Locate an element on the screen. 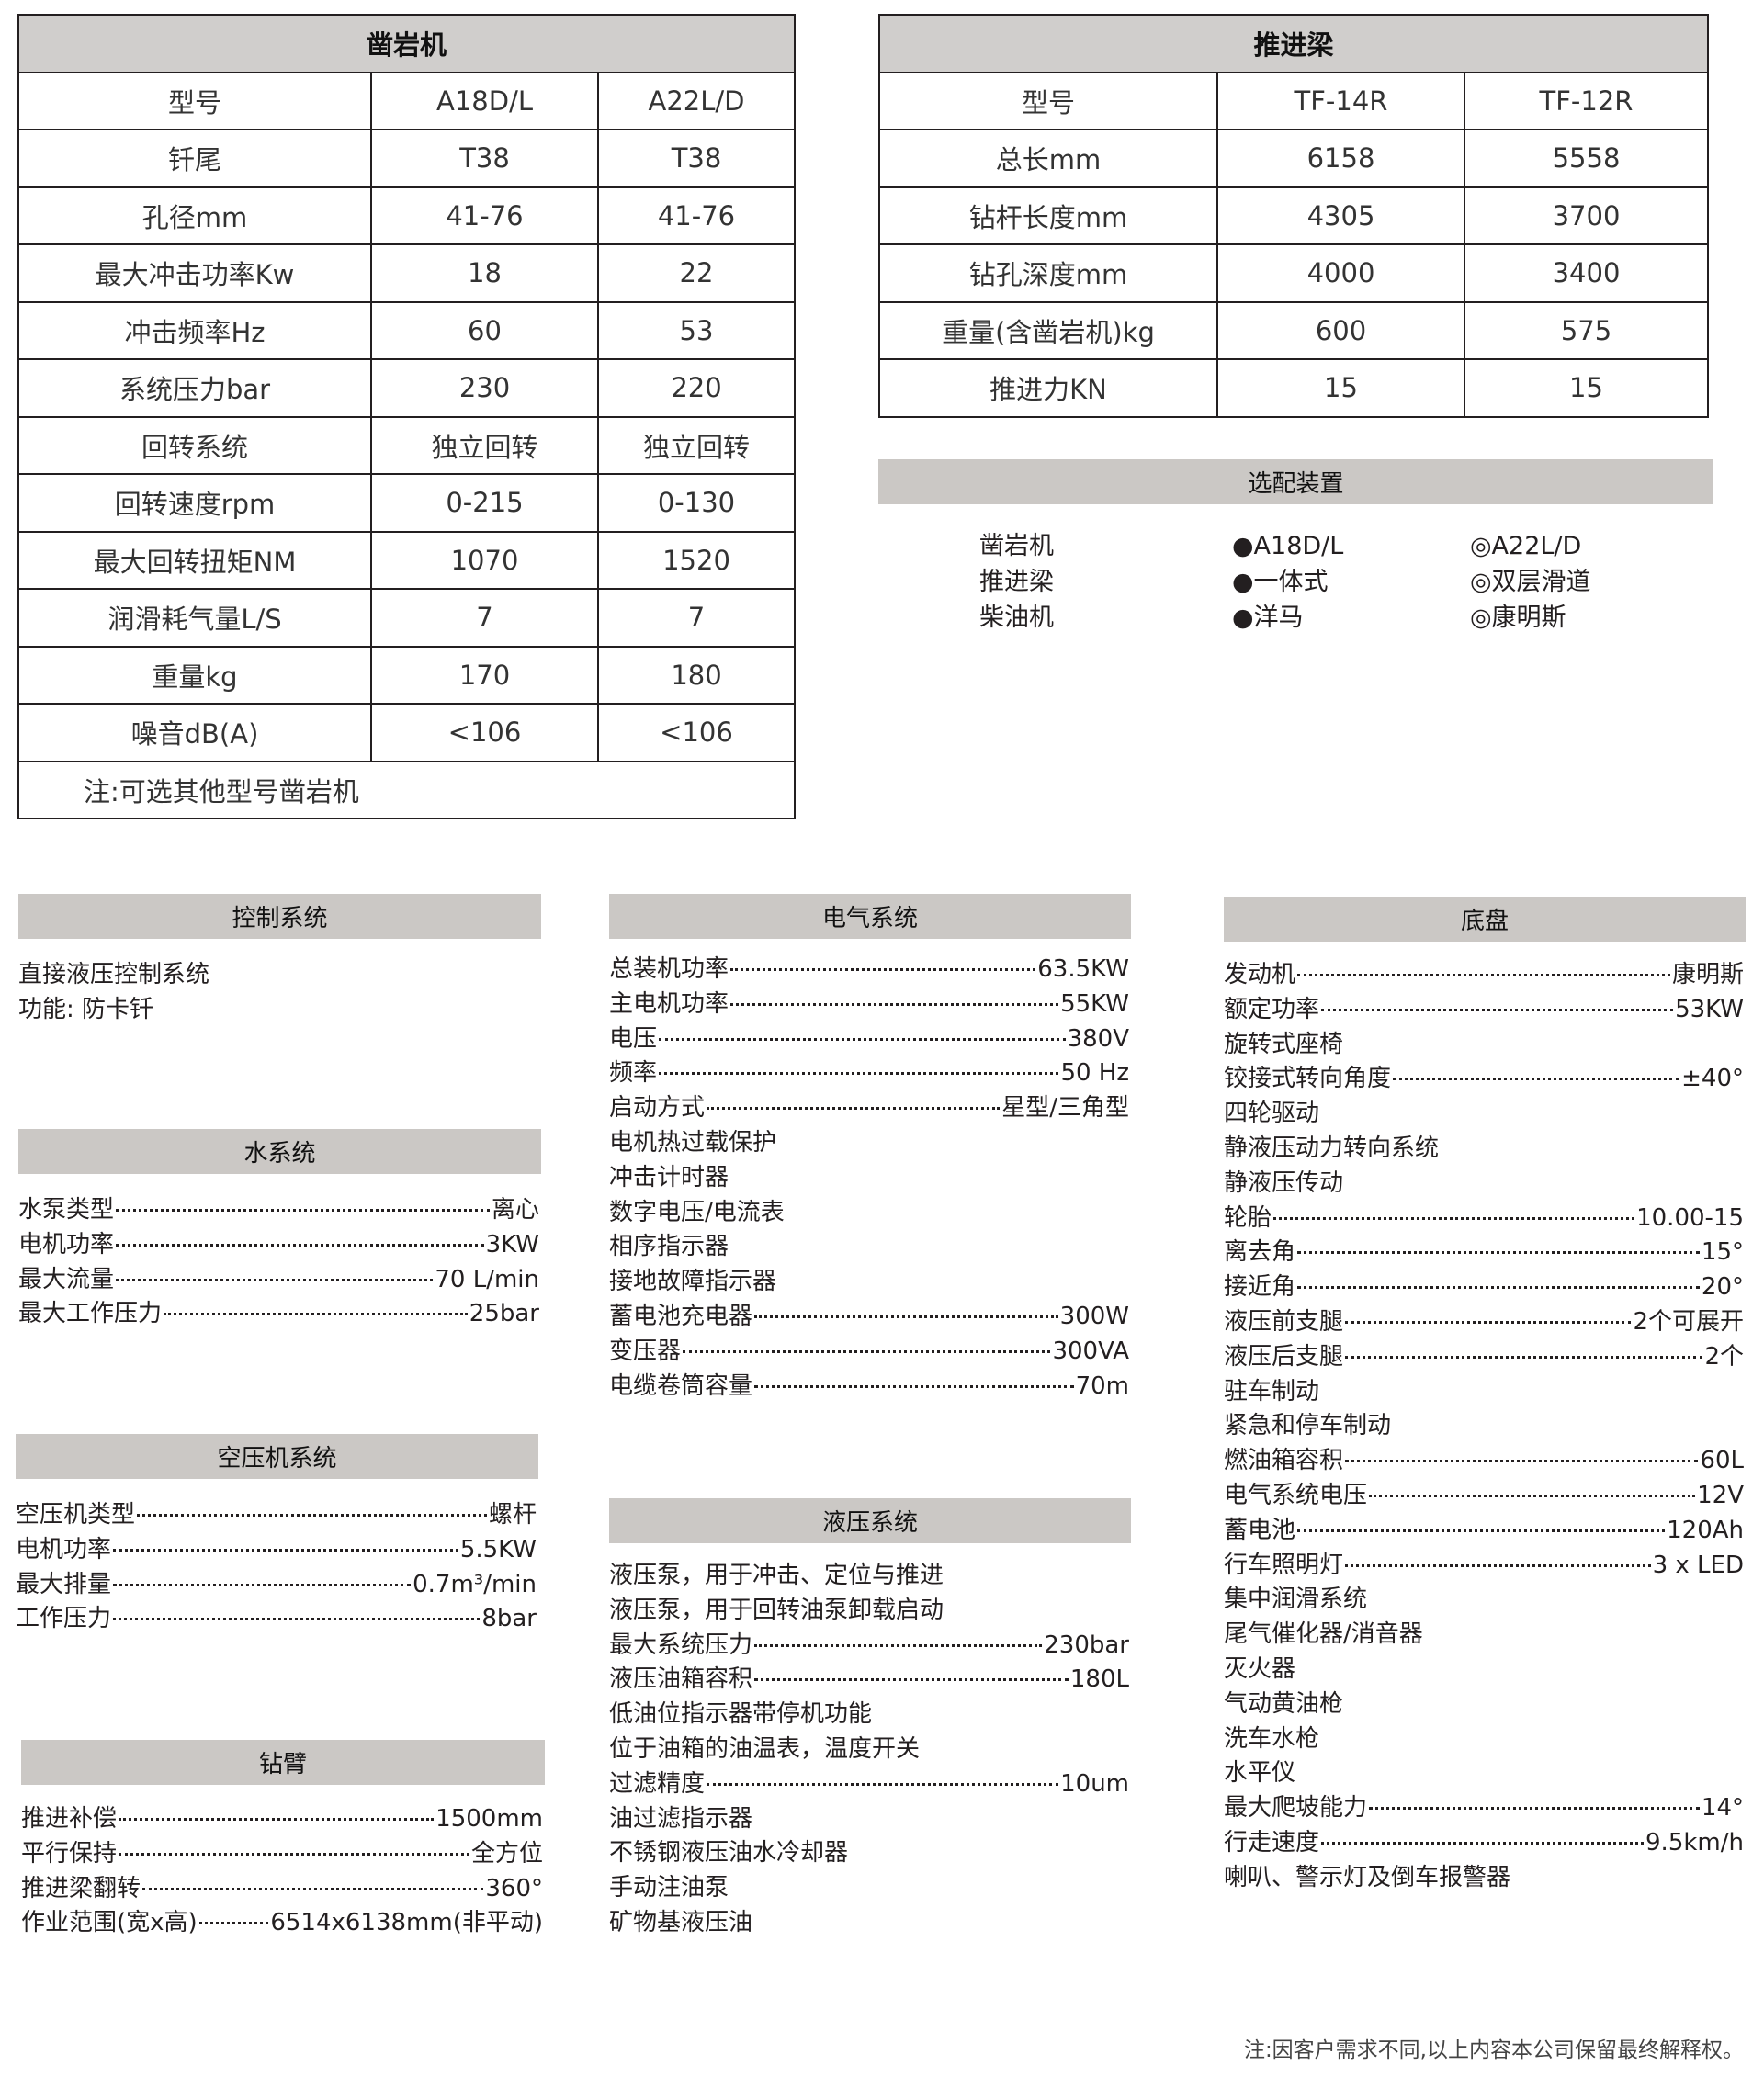  table-cell: 独立回转 is located at coordinates (696, 445).